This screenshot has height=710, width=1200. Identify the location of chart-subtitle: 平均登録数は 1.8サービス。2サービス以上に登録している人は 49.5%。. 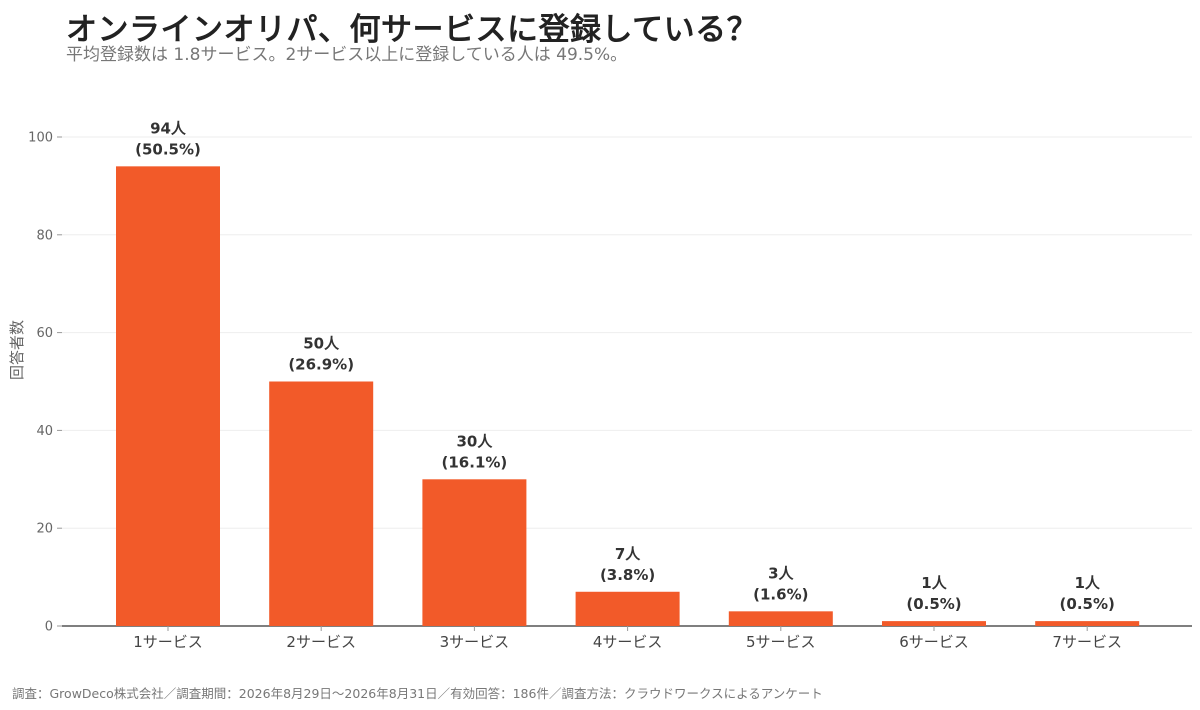
(347, 55).